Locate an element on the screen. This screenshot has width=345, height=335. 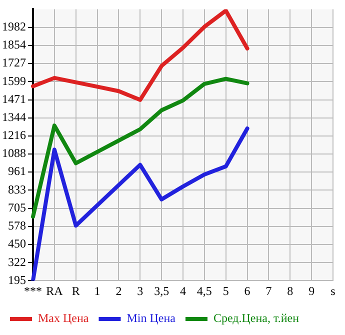
x-tick-label: 4 is located at coordinates (183, 291).